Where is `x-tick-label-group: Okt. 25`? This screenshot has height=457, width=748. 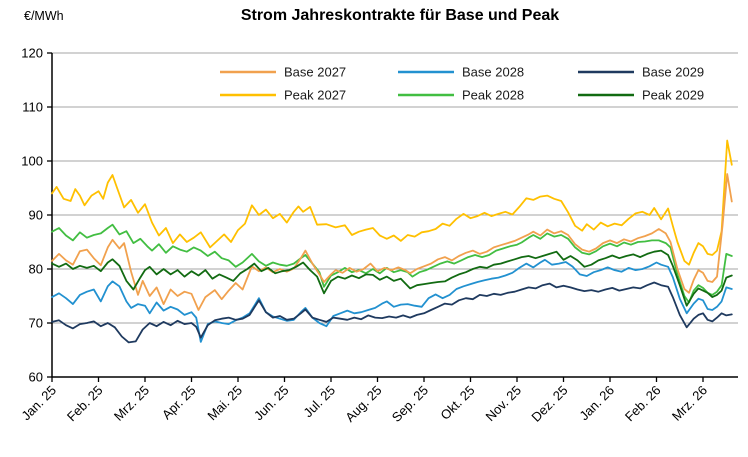 x-tick-label-group: Okt. 25 is located at coordinates (457, 403).